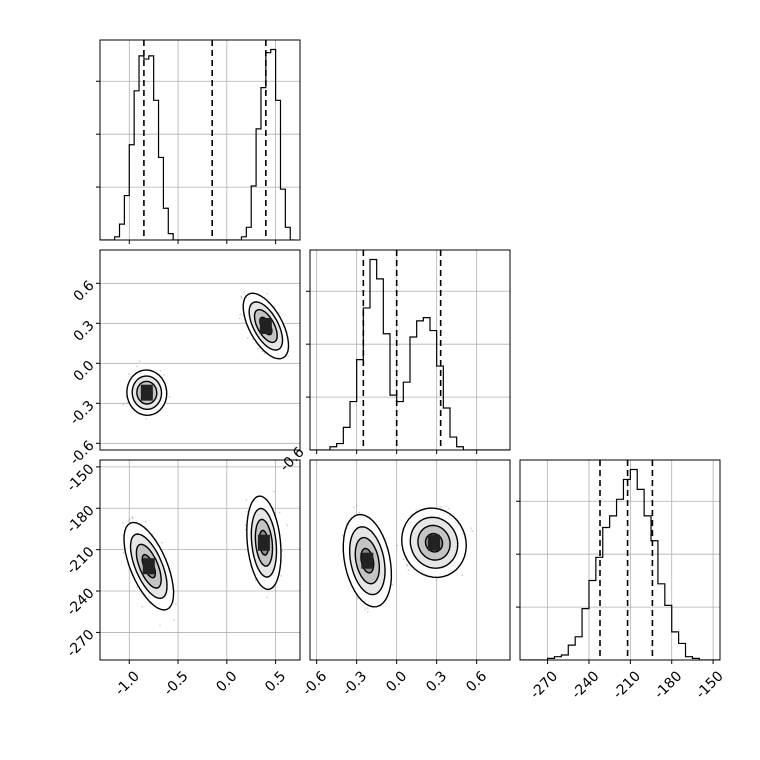 This screenshot has width=760, height=760. I want to click on scatter-x-z-xtick-label-0: -1.0, so click(127, 683).